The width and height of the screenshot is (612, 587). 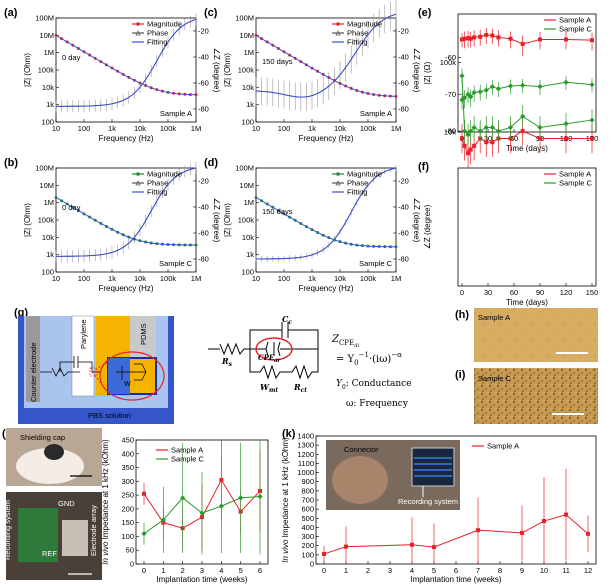 I want to click on eq-lhs: ZCPEdl, so click(x=345, y=341).